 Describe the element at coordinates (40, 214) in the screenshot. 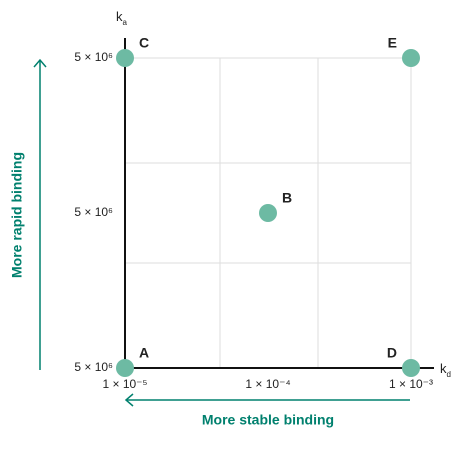

I see `y-direction-arrow` at that location.